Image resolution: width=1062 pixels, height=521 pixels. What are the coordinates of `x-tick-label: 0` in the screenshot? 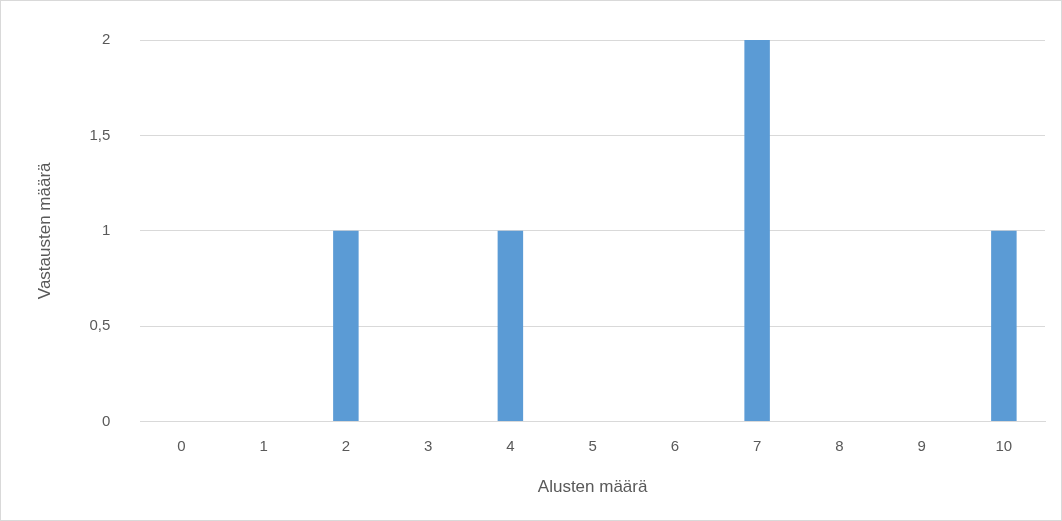 It's located at (181, 445).